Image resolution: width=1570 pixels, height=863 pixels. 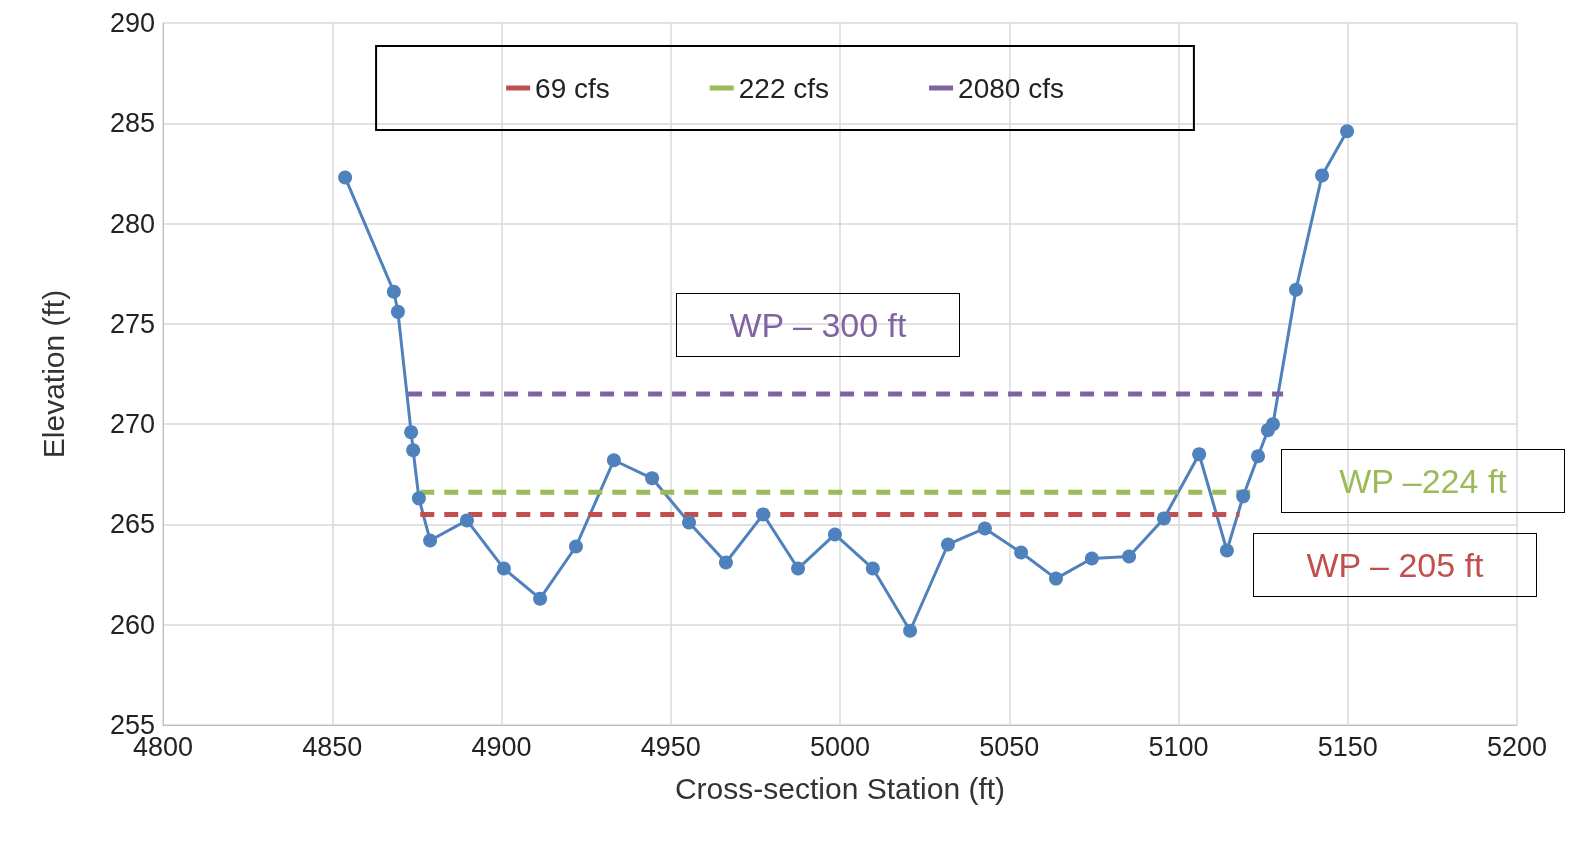 I want to click on x-tick-label: 5050, so click(x=1009, y=746).